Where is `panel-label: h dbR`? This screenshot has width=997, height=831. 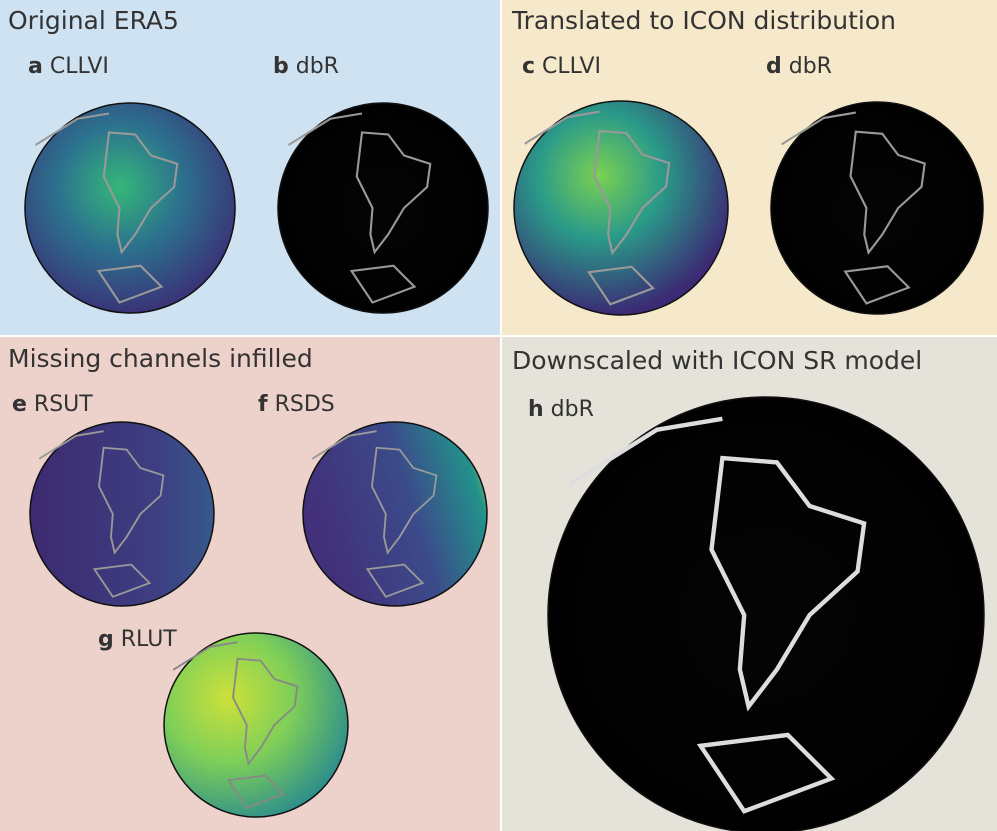 panel-label: h dbR is located at coordinates (561, 409).